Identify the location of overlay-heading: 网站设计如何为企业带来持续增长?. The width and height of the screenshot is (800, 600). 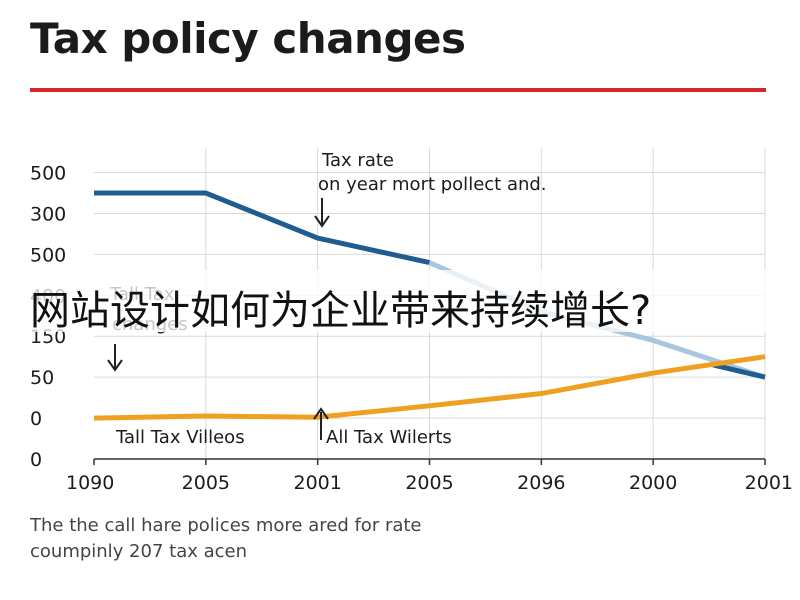
(341, 311).